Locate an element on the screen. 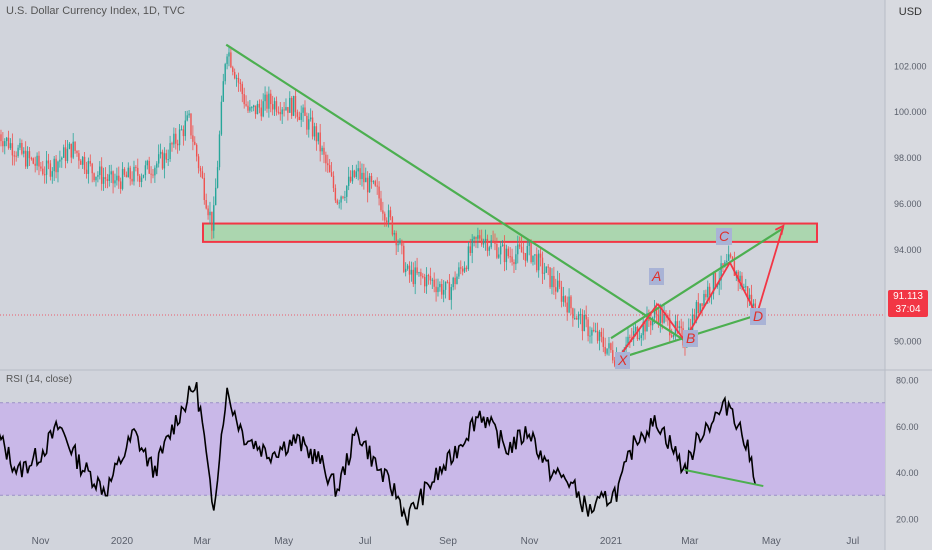  time-tick-label: 2020 is located at coordinates (122, 541).